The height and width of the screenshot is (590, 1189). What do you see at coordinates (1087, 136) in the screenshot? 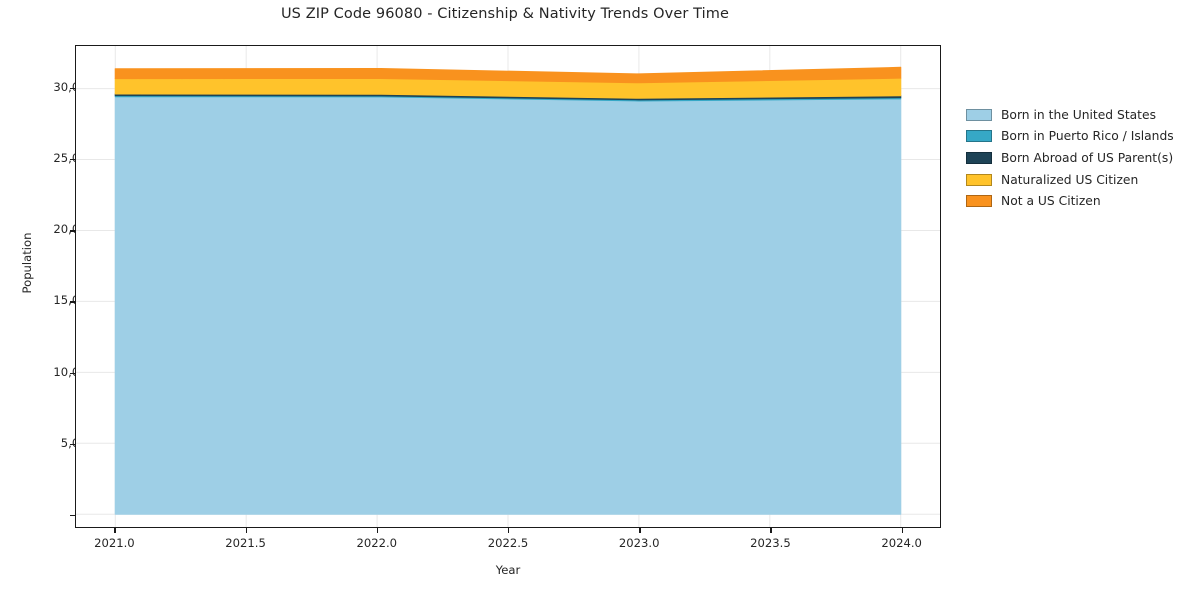
I see `legend-item-label: Born in Puerto Rico / Islands` at bounding box center [1087, 136].